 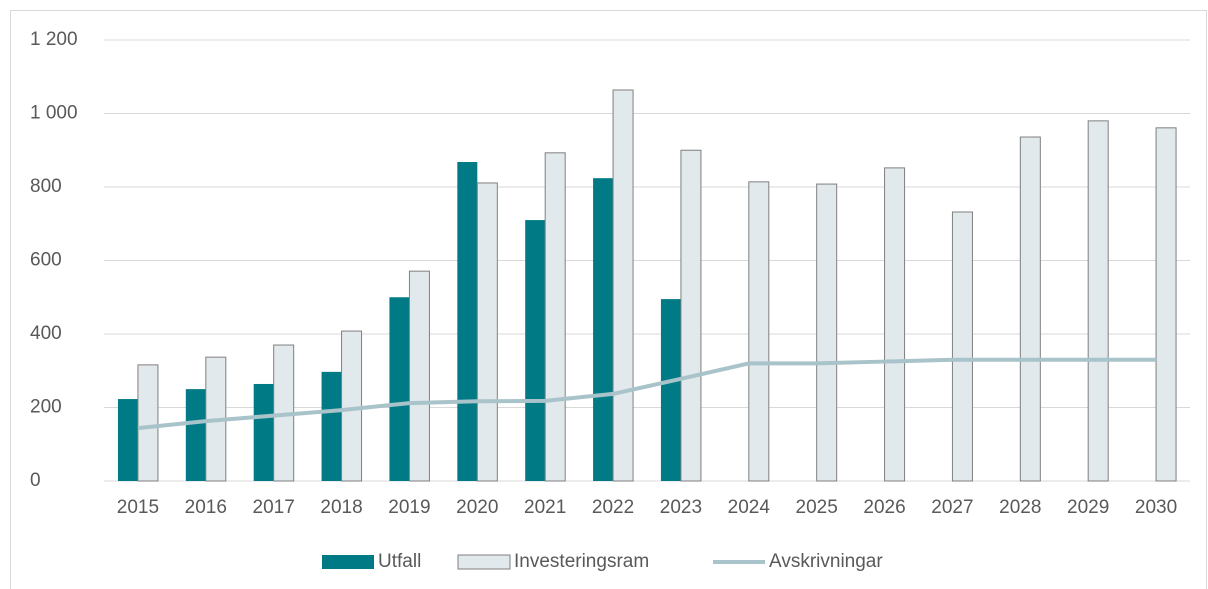 What do you see at coordinates (826, 561) in the screenshot?
I see `legend-label: Avskrivningar` at bounding box center [826, 561].